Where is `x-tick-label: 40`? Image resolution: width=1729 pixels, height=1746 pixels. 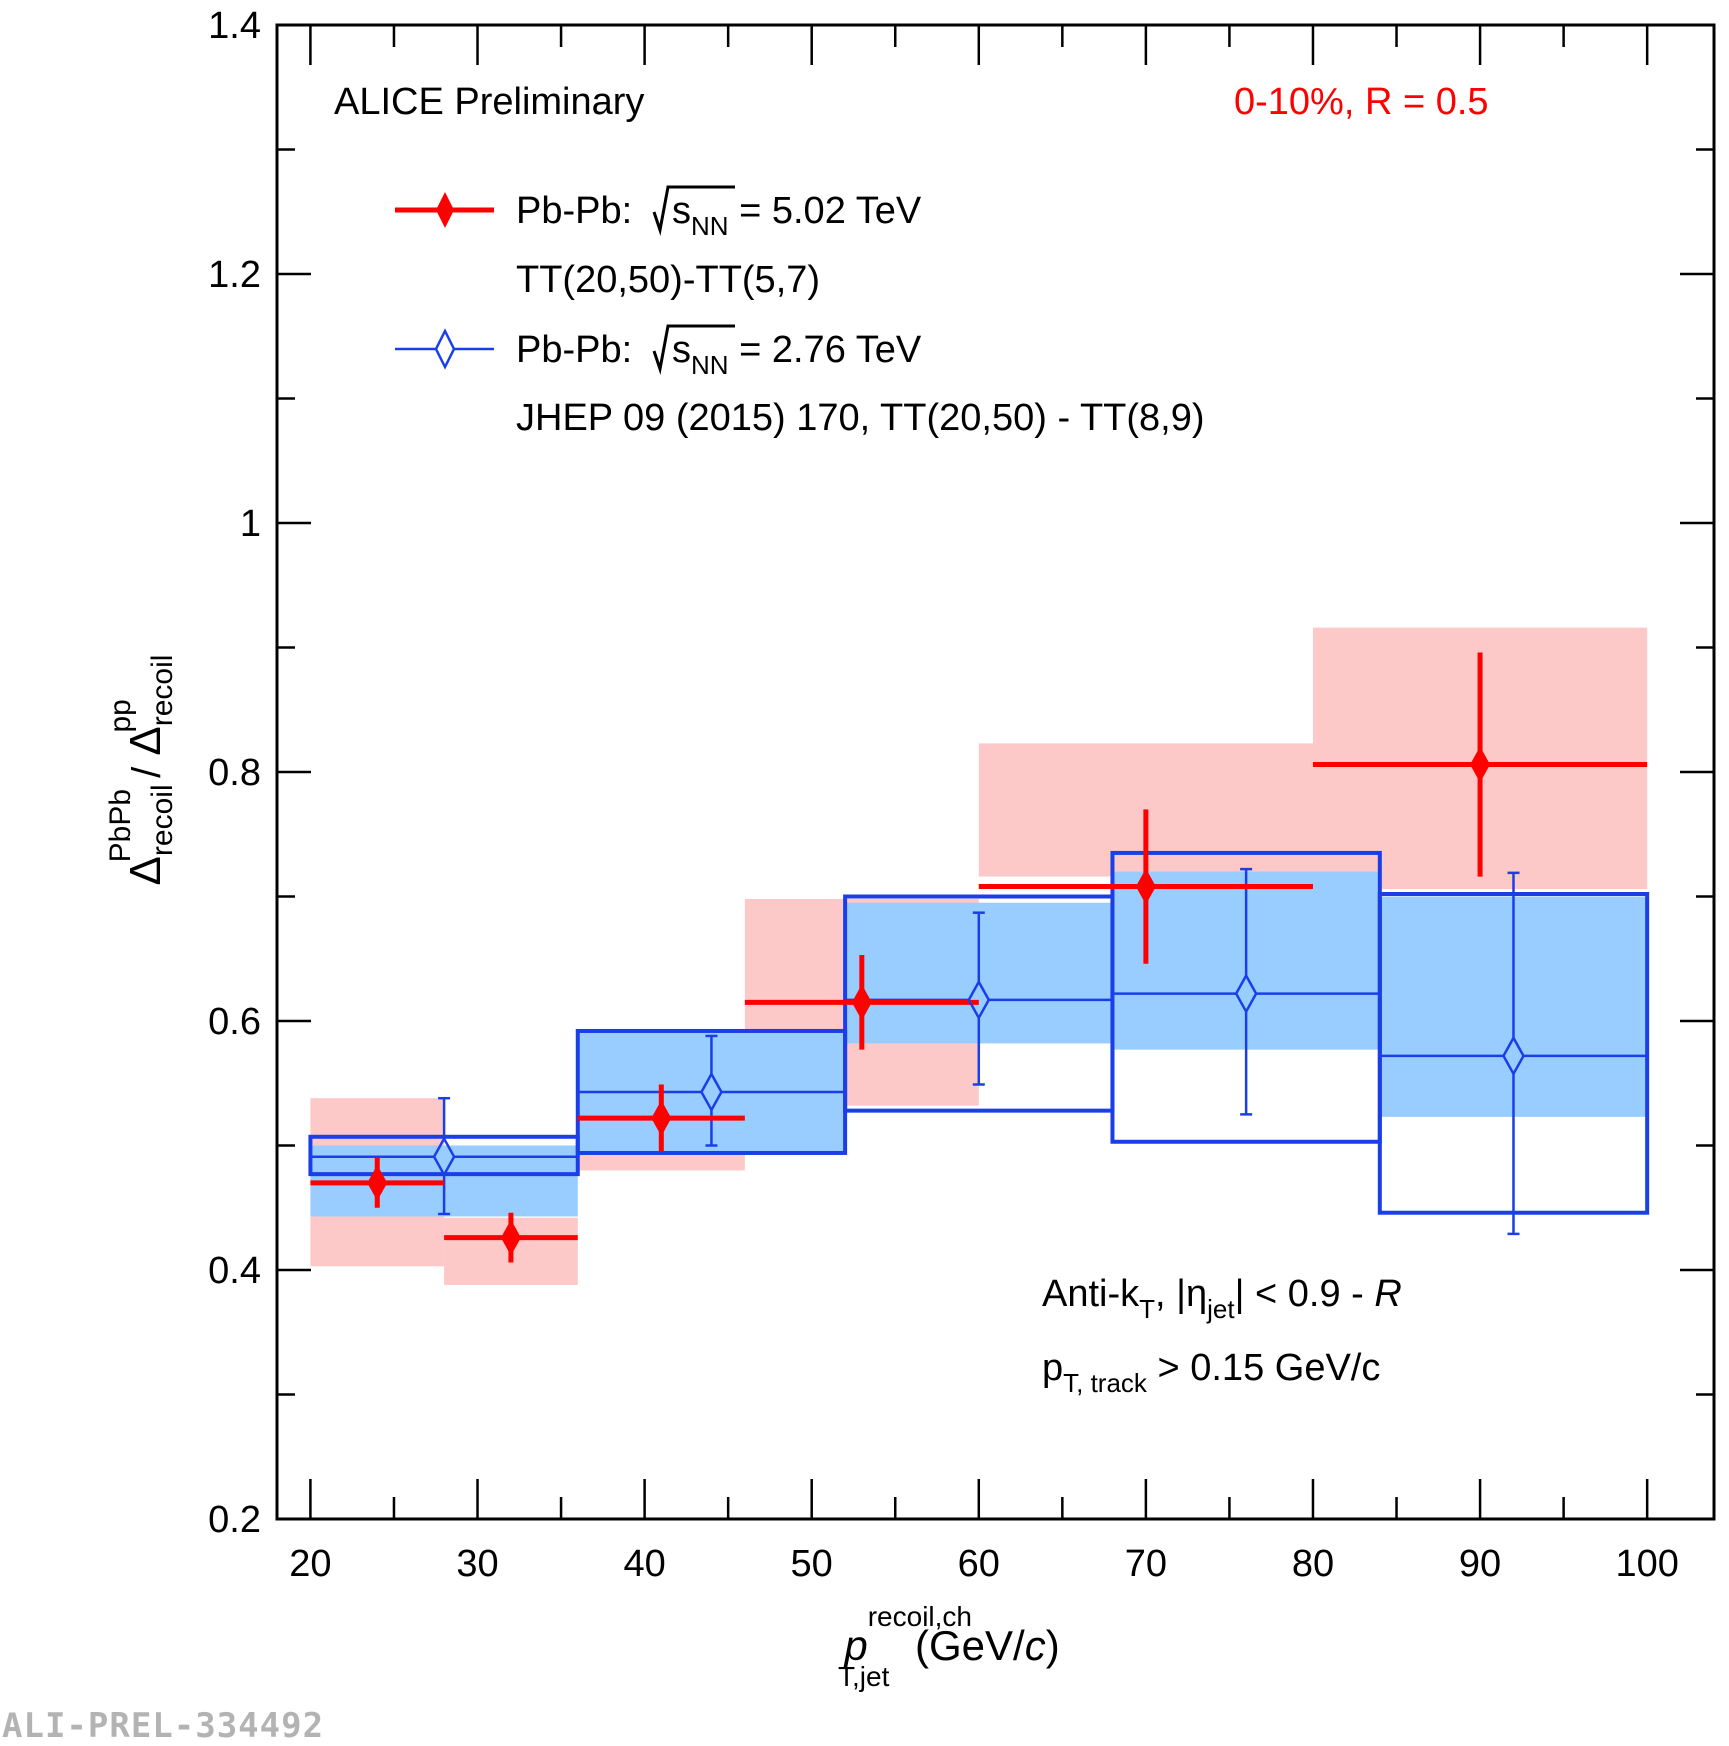
x-tick-label: 40 is located at coordinates (644, 1564).